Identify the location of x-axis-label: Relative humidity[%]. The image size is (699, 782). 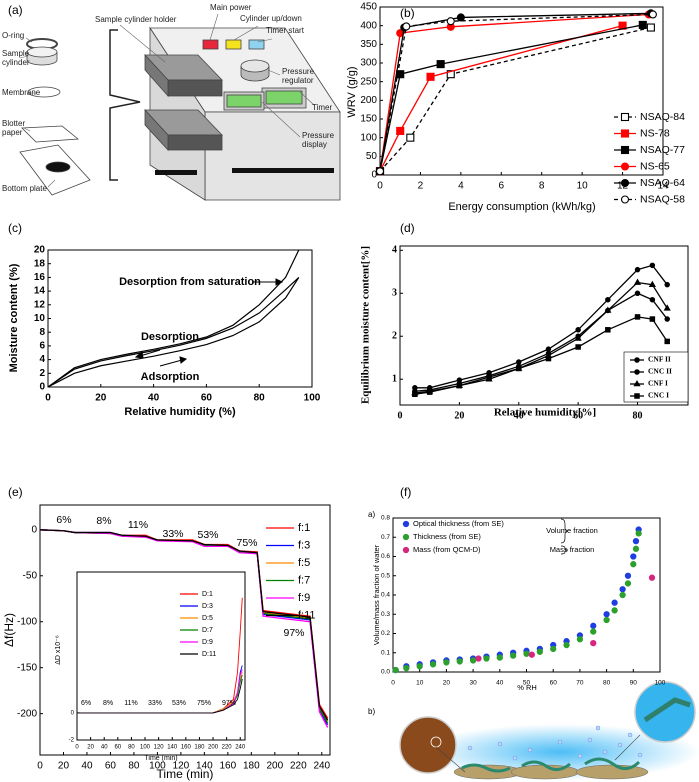
(545, 413).